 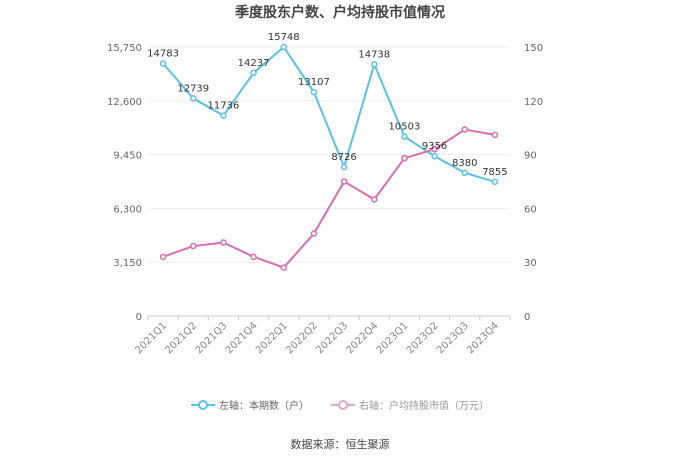 I want to click on legend-label-right-series: 右轴：户均持股市值（万元）, so click(x=424, y=406).